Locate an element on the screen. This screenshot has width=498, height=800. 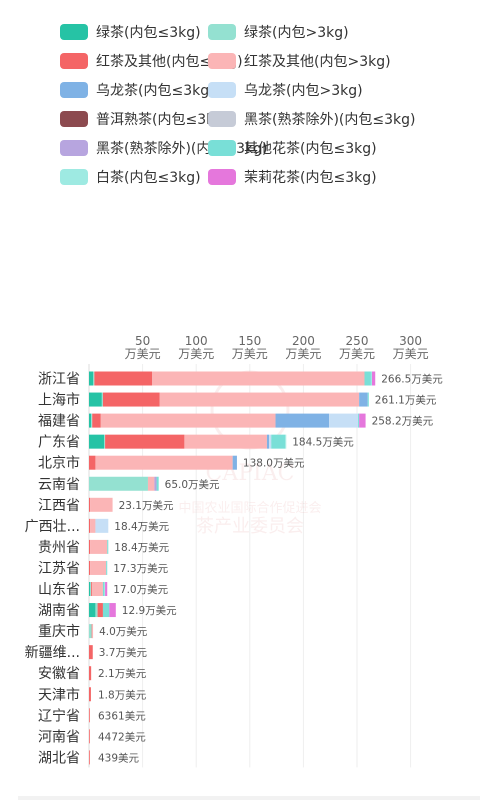
legend-item: 普洱熟茶(内包≤3kg) is located at coordinates (144, 119).